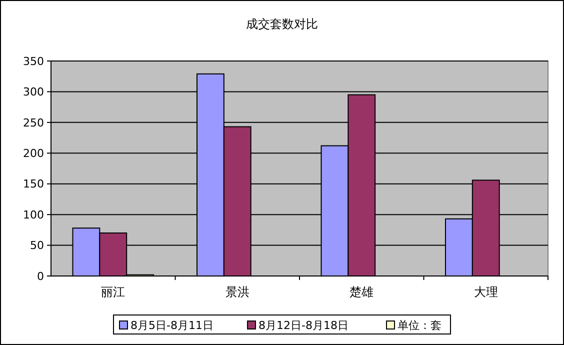  I want to click on y-tick-label: 100, so click(33, 215).